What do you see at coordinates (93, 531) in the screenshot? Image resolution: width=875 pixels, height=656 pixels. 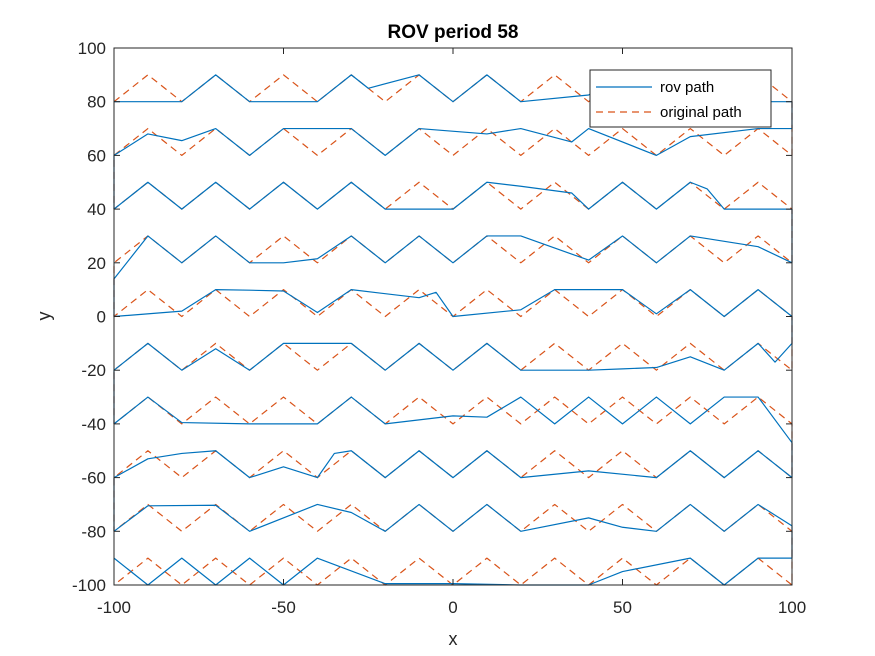 I see `y-tick-label: -80` at bounding box center [93, 531].